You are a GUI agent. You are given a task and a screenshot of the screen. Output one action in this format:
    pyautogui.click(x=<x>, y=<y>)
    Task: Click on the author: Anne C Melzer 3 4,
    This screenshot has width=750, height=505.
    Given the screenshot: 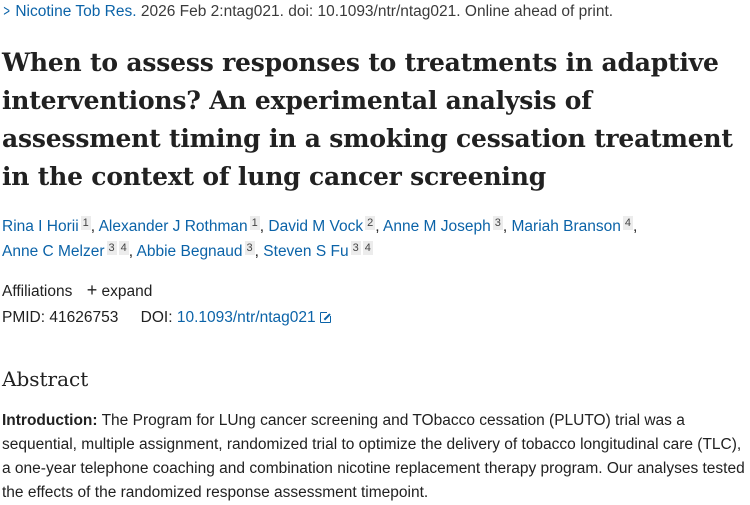 What is the action you would take?
    pyautogui.click(x=69, y=250)
    